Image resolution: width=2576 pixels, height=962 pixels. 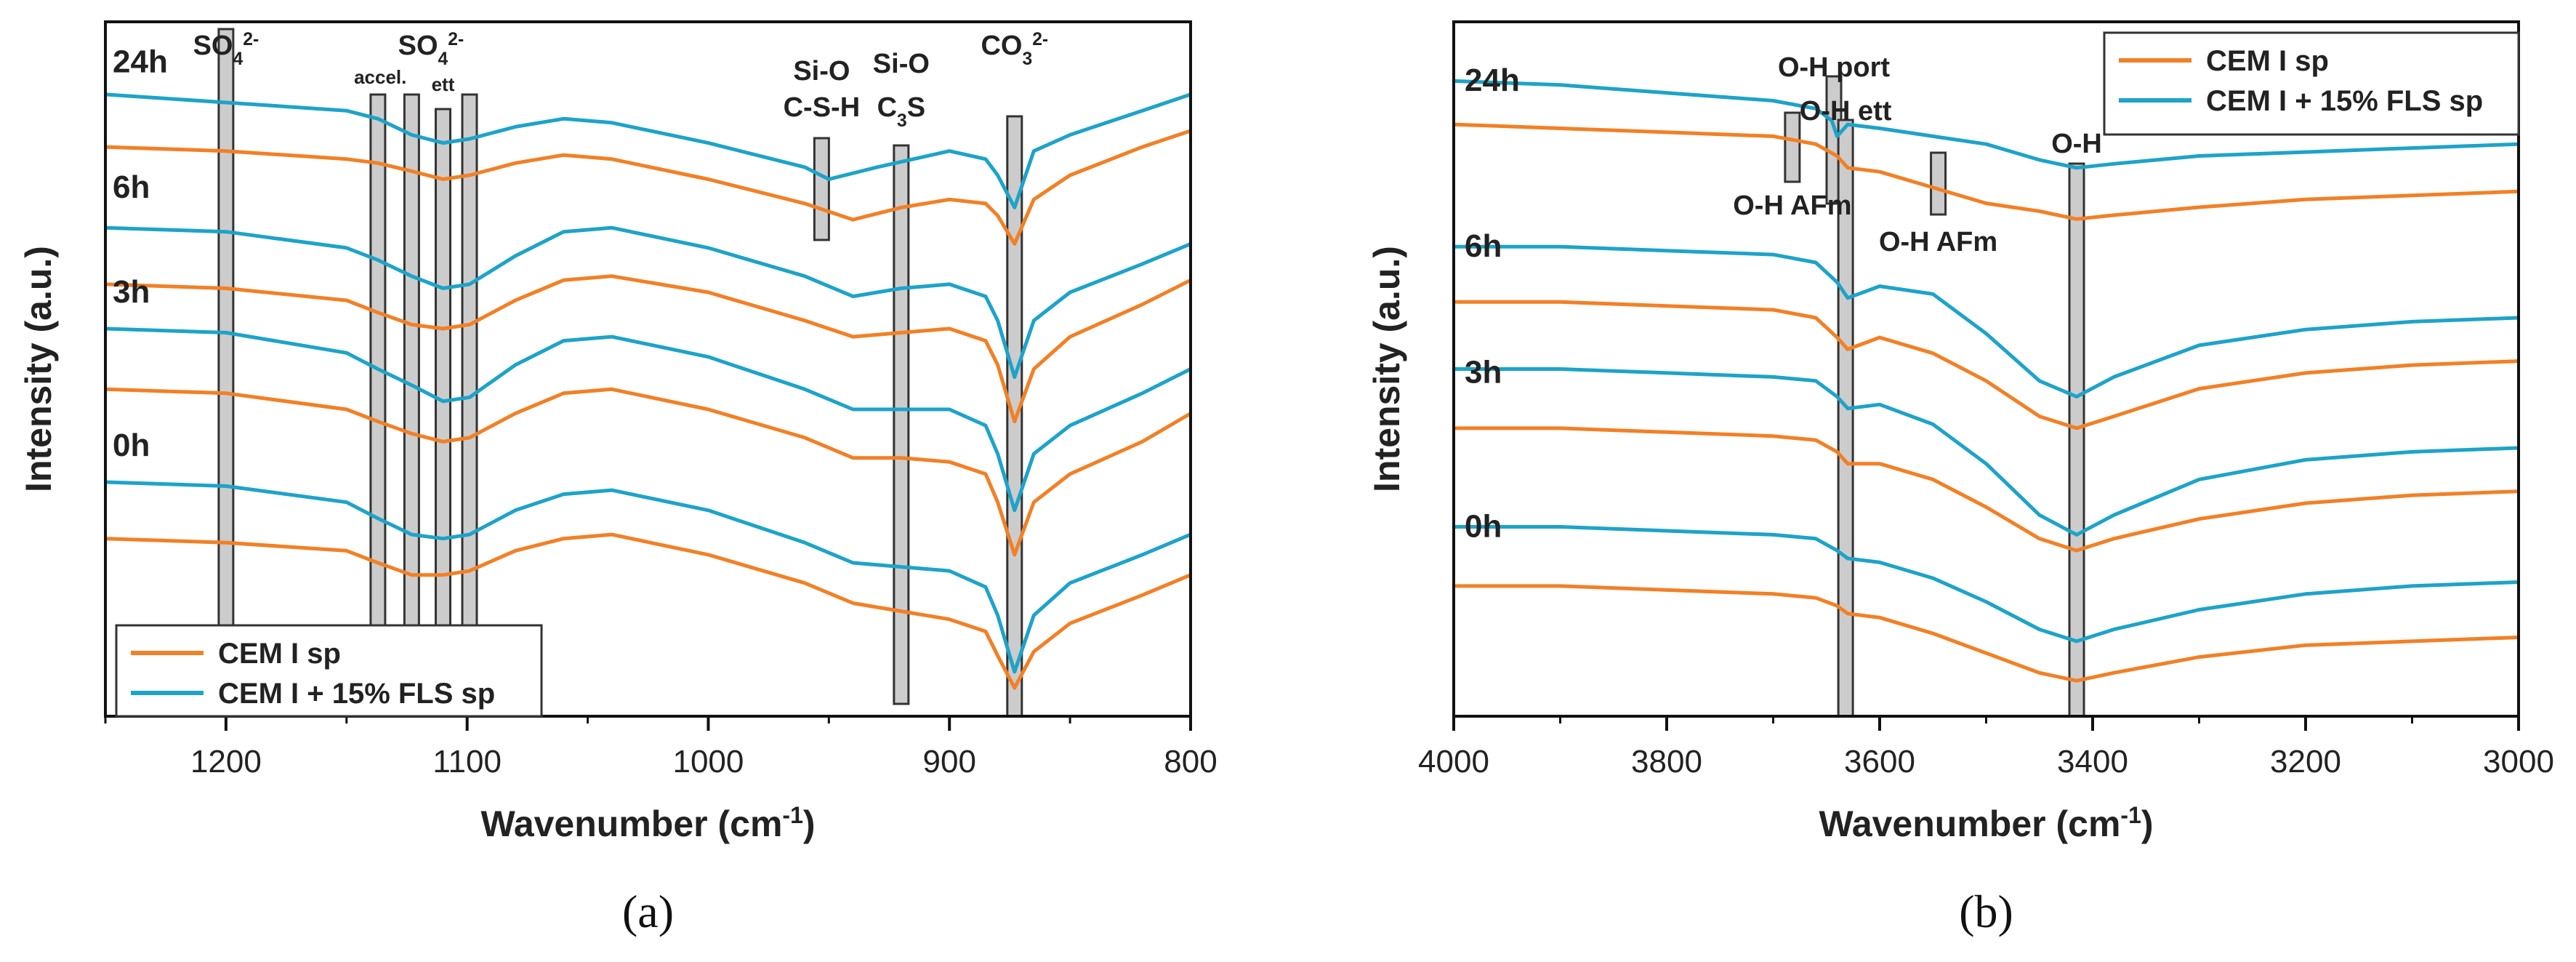 I want to click on x-tick-label: 3800, so click(x=1666, y=762).